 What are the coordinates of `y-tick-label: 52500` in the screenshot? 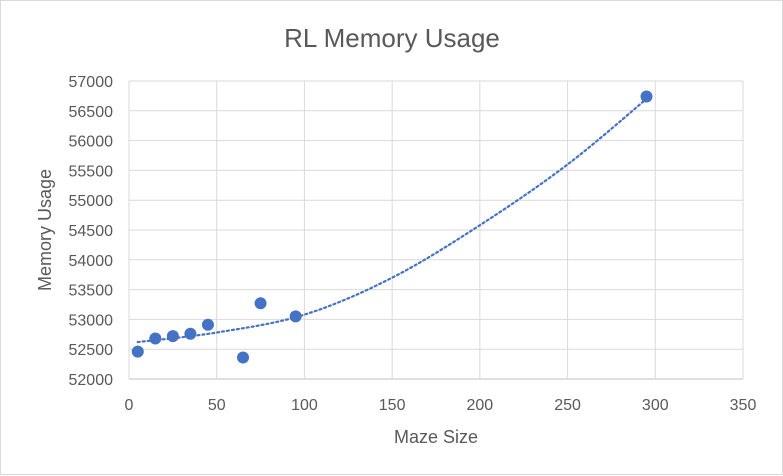 It's located at (91, 350).